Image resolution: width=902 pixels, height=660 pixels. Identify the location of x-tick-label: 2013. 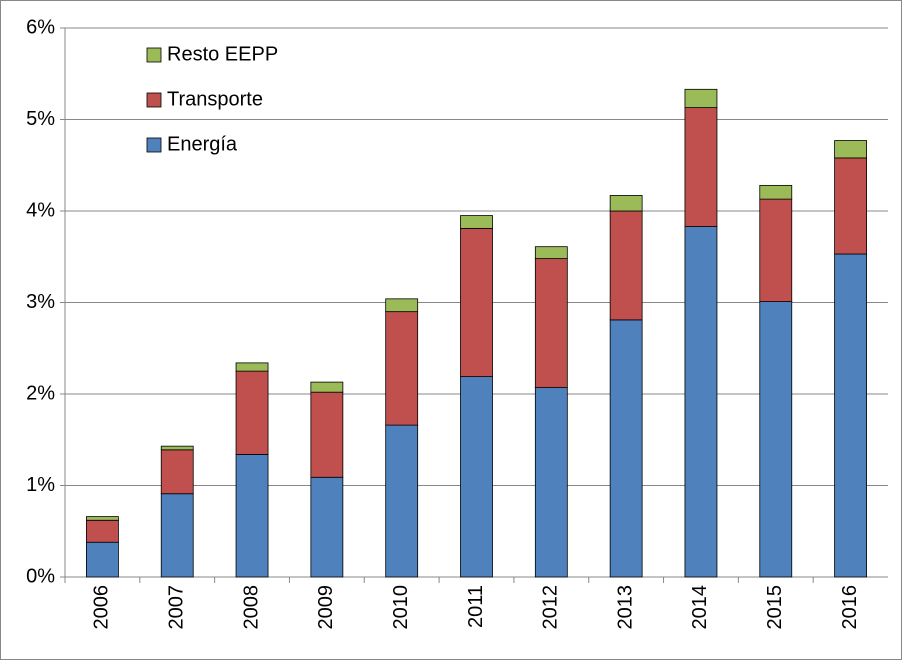
(625, 607).